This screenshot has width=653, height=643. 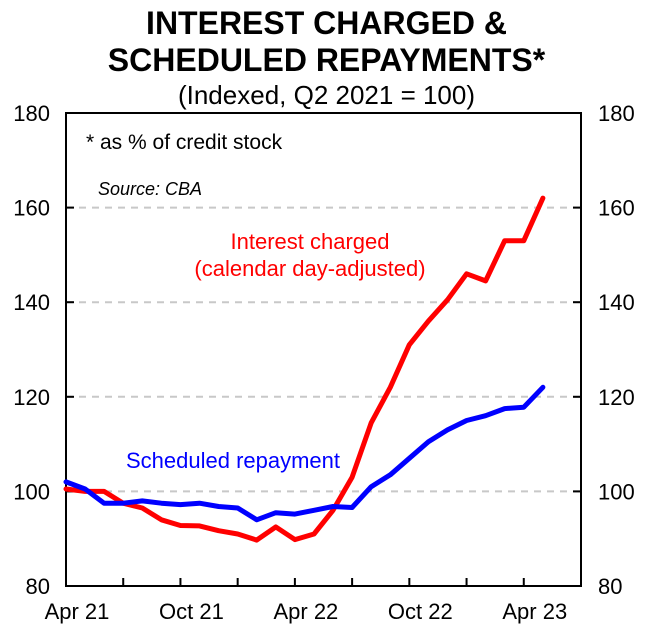 What do you see at coordinates (310, 241) in the screenshot?
I see `series-label-interest-charged: Interest charged` at bounding box center [310, 241].